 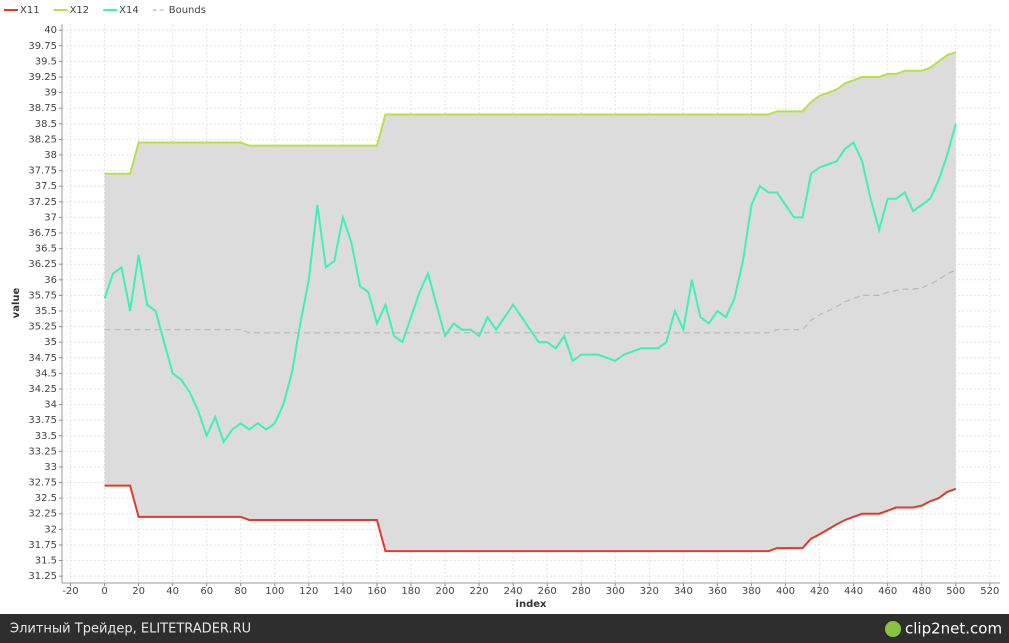 What do you see at coordinates (50, 217) in the screenshot?
I see `y-tick-label: 37` at bounding box center [50, 217].